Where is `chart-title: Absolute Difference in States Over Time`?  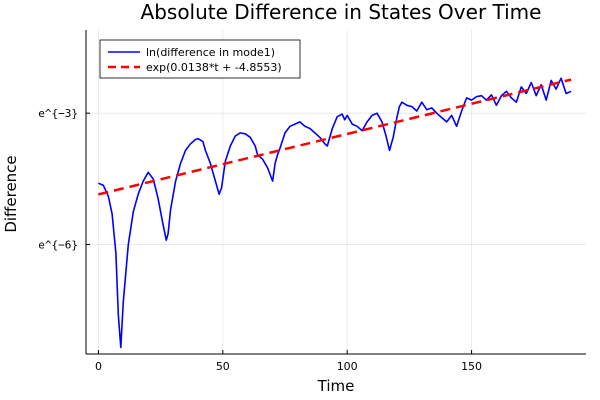
chart-title: Absolute Difference in States Over Time is located at coordinates (341, 12).